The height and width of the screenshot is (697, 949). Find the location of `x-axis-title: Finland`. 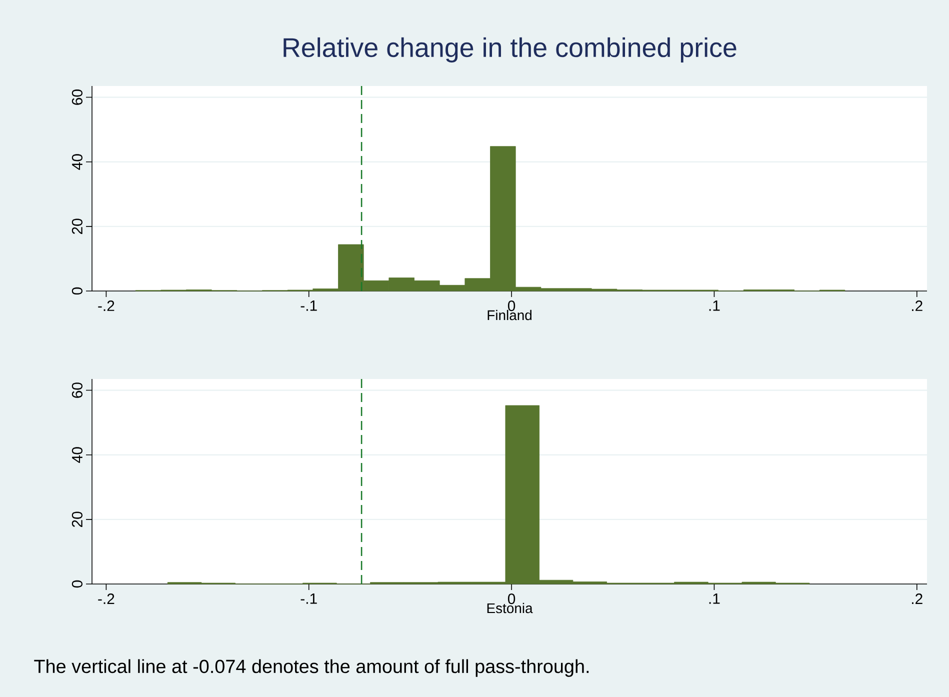

x-axis-title: Finland is located at coordinates (510, 315).